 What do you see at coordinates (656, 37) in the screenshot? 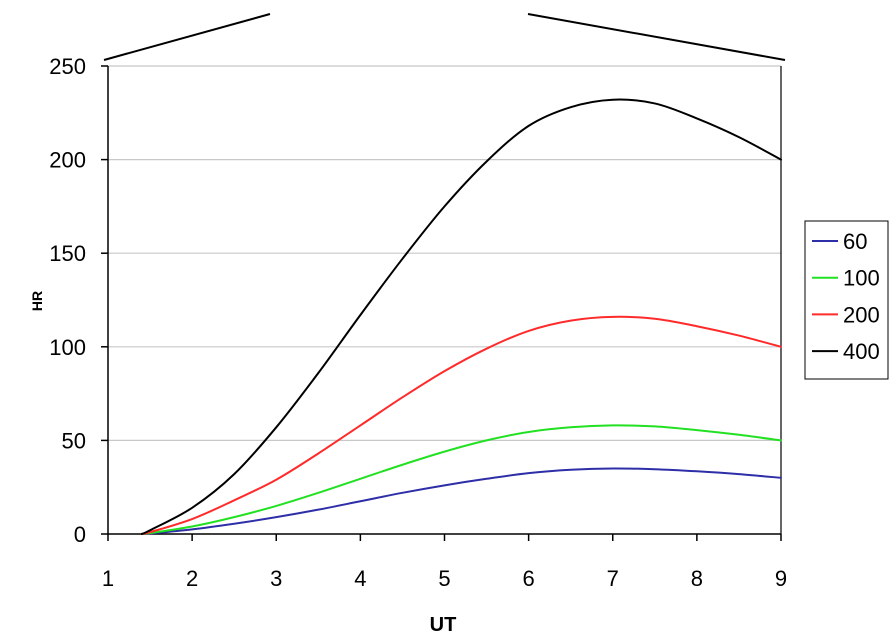
I see `plot-top-border-right` at bounding box center [656, 37].